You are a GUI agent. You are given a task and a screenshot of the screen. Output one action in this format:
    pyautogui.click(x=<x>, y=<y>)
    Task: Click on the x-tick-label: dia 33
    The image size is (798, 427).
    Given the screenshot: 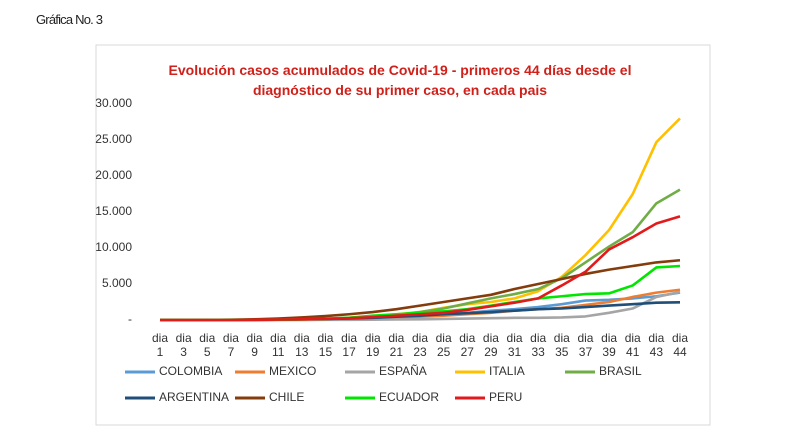 What is the action you would take?
    pyautogui.click(x=538, y=345)
    